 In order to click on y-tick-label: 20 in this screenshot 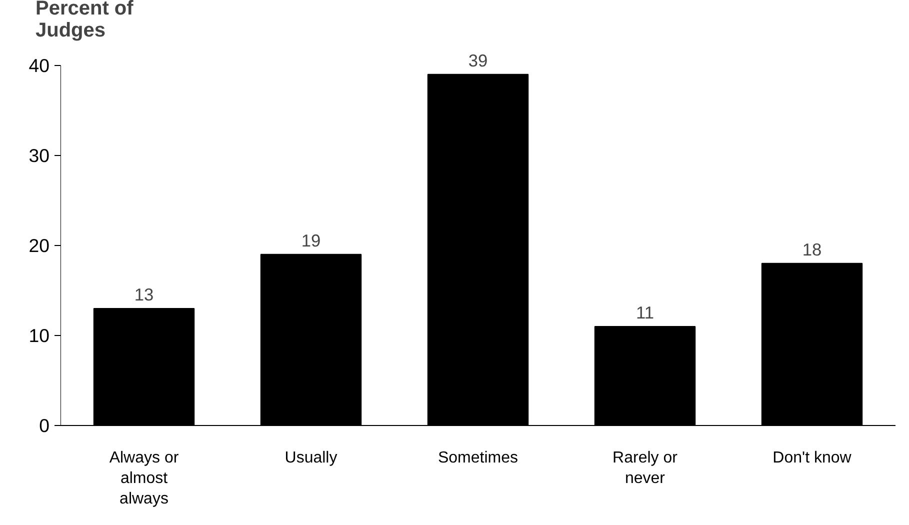, I will do `click(39, 245)`.